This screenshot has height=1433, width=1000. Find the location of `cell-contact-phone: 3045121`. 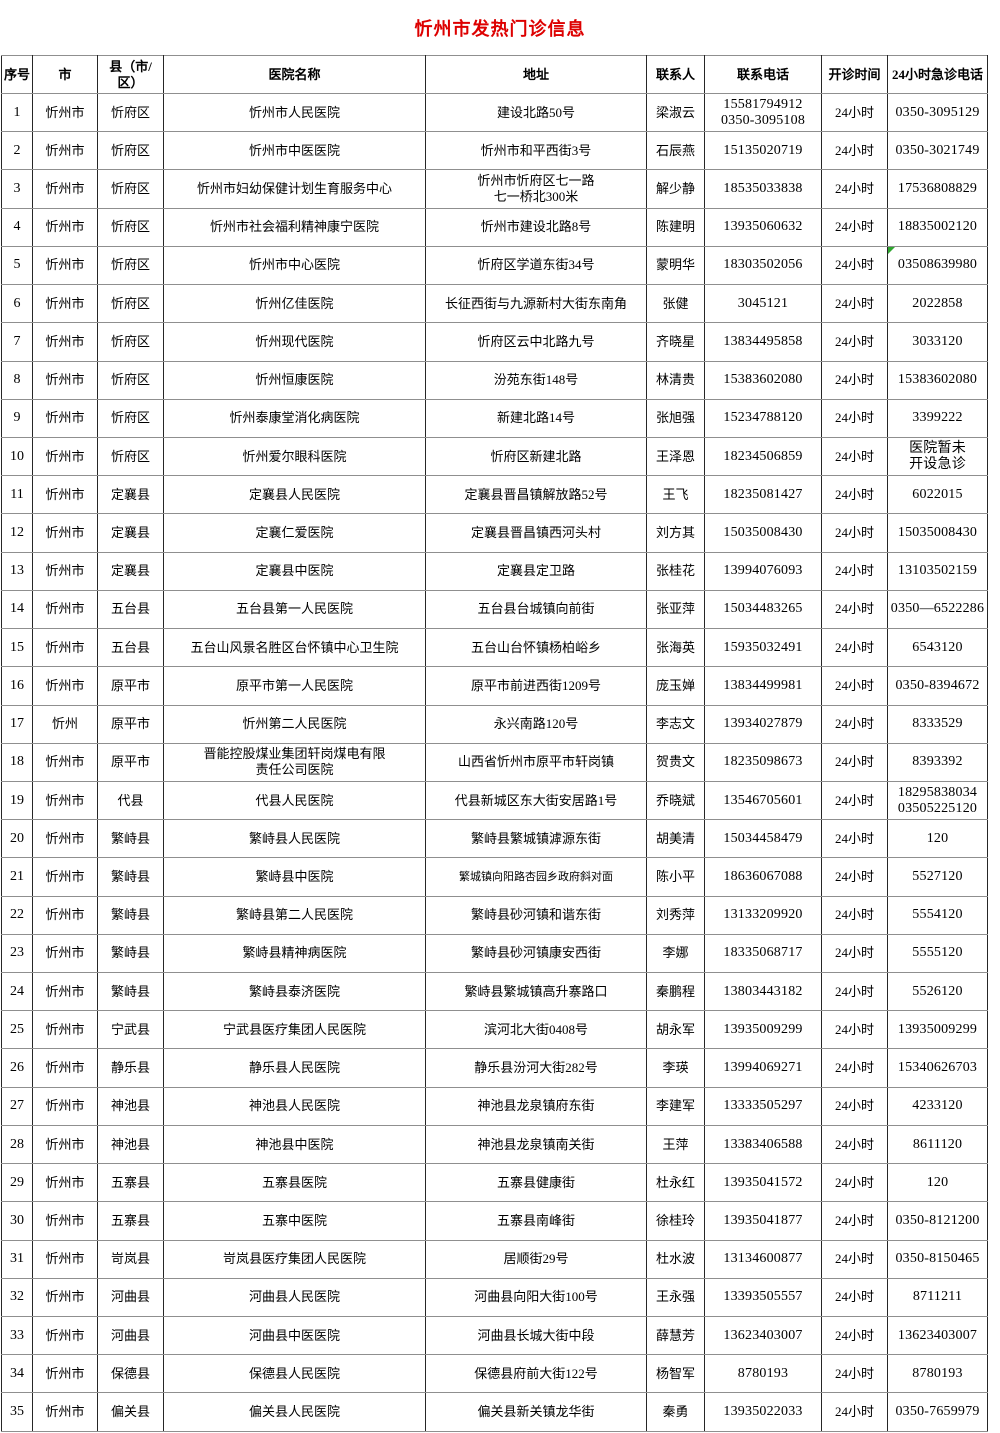

cell-contact-phone: 3045121 is located at coordinates (763, 304).